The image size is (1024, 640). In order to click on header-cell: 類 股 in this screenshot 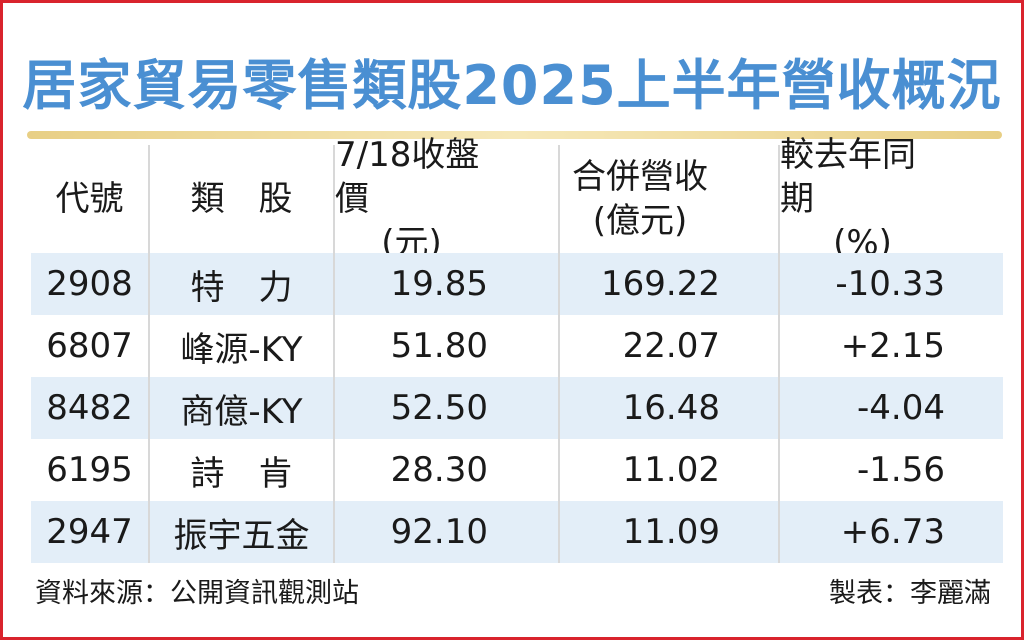, I will do `click(240, 199)`.